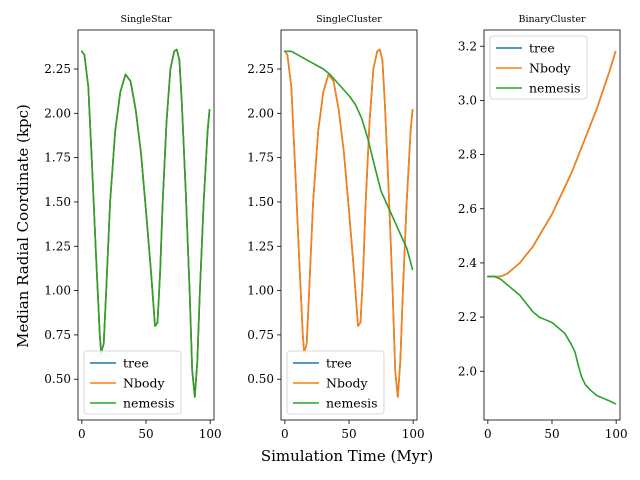 This screenshot has height=480, width=640. What do you see at coordinates (467, 209) in the screenshot?
I see `y-tick-label: 2.6` at bounding box center [467, 209].